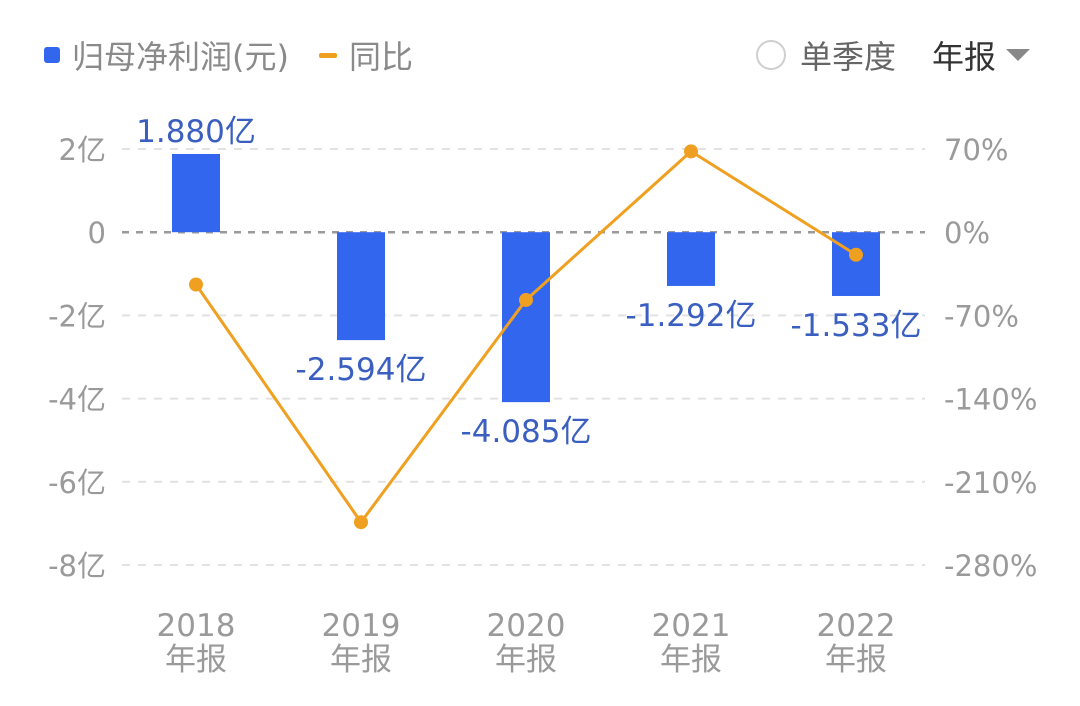 Image resolution: width=1080 pixels, height=706 pixels. I want to click on legend-line-swatch, so click(327, 55).